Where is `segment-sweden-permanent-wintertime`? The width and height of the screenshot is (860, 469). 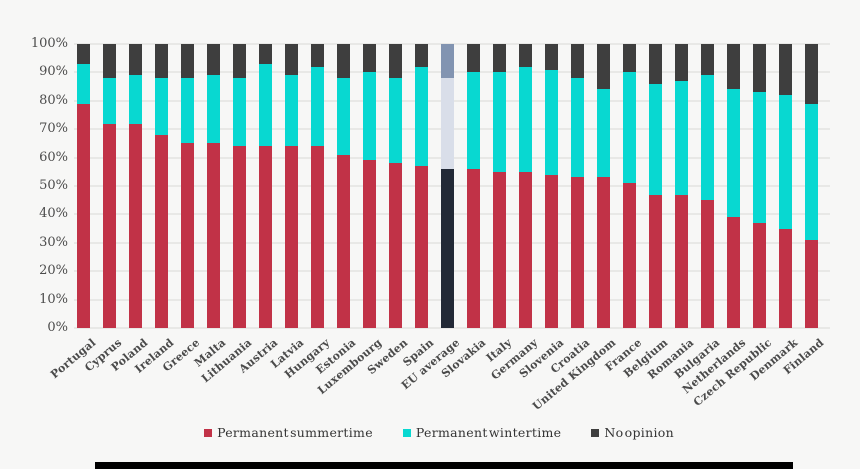
segment-sweden-permanent-wintertime is located at coordinates (395, 121).